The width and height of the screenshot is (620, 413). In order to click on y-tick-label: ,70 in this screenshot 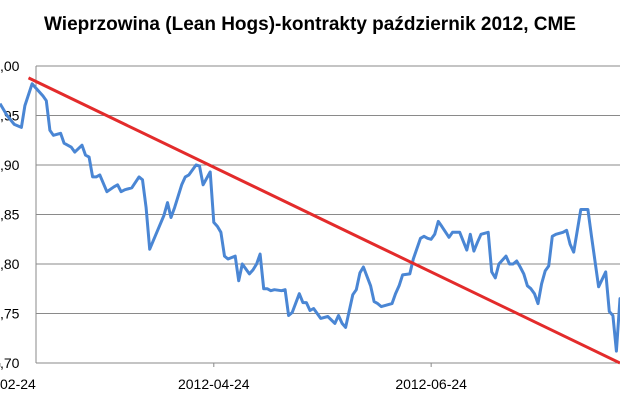, I will do `click(10, 363)`.